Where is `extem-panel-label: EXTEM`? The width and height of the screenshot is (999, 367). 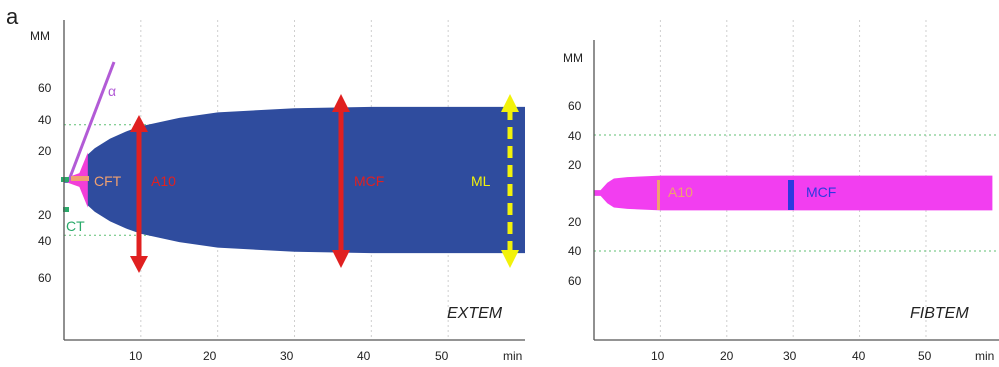 extem-panel-label: EXTEM is located at coordinates (475, 313).